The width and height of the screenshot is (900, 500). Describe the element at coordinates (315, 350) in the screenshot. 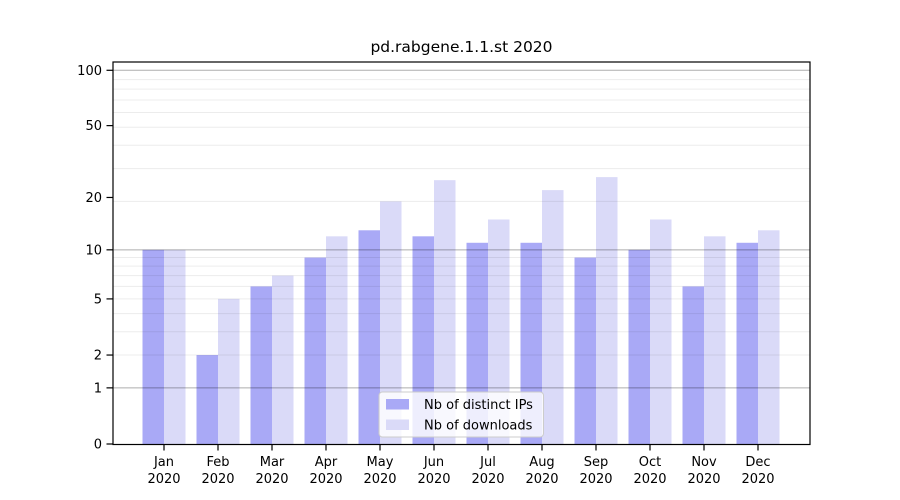

I see `bar-distinct-ips-apr` at that location.